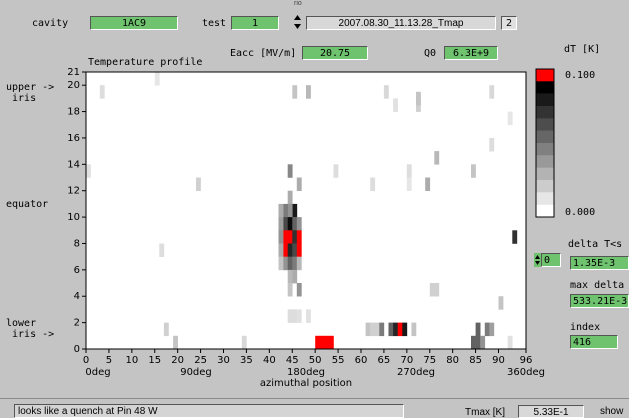  Describe the element at coordinates (401, 23) in the screenshot. I see `file-field: 2007.08.30_11.13.28_Tmap` at that location.